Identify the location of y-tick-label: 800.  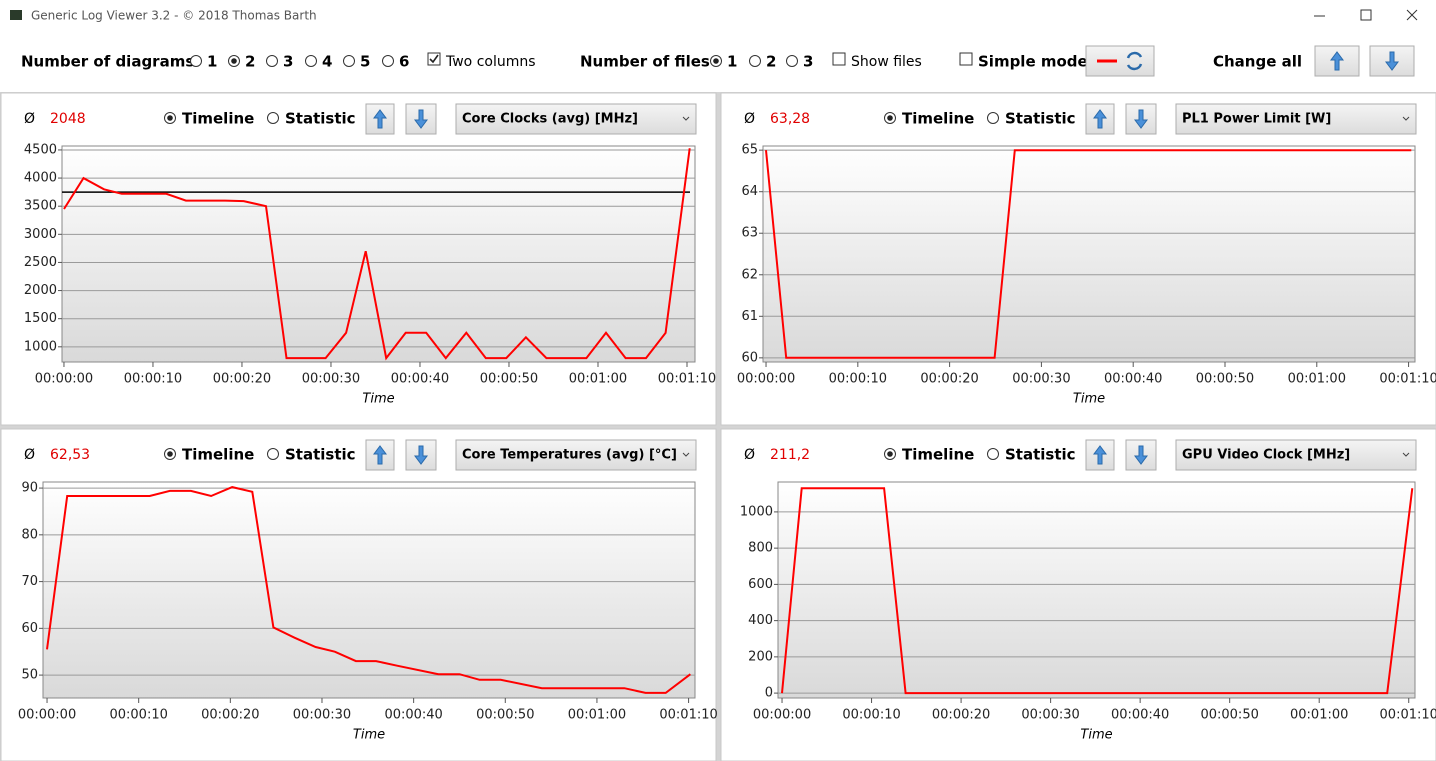
(760, 548).